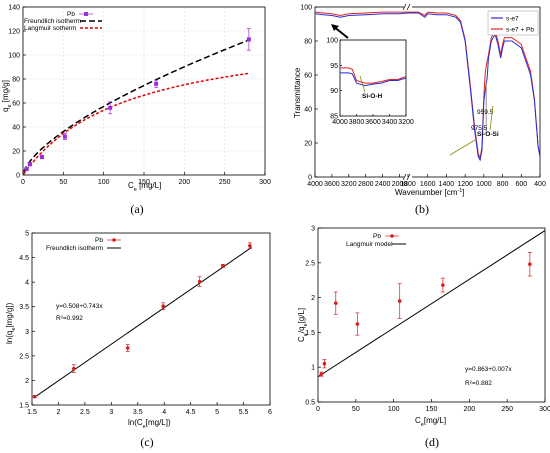 The height and width of the screenshot is (453, 550). What do you see at coordinates (521, 184) in the screenshot?
I see `panel-b-x-tick-label-12: 600` at bounding box center [521, 184].